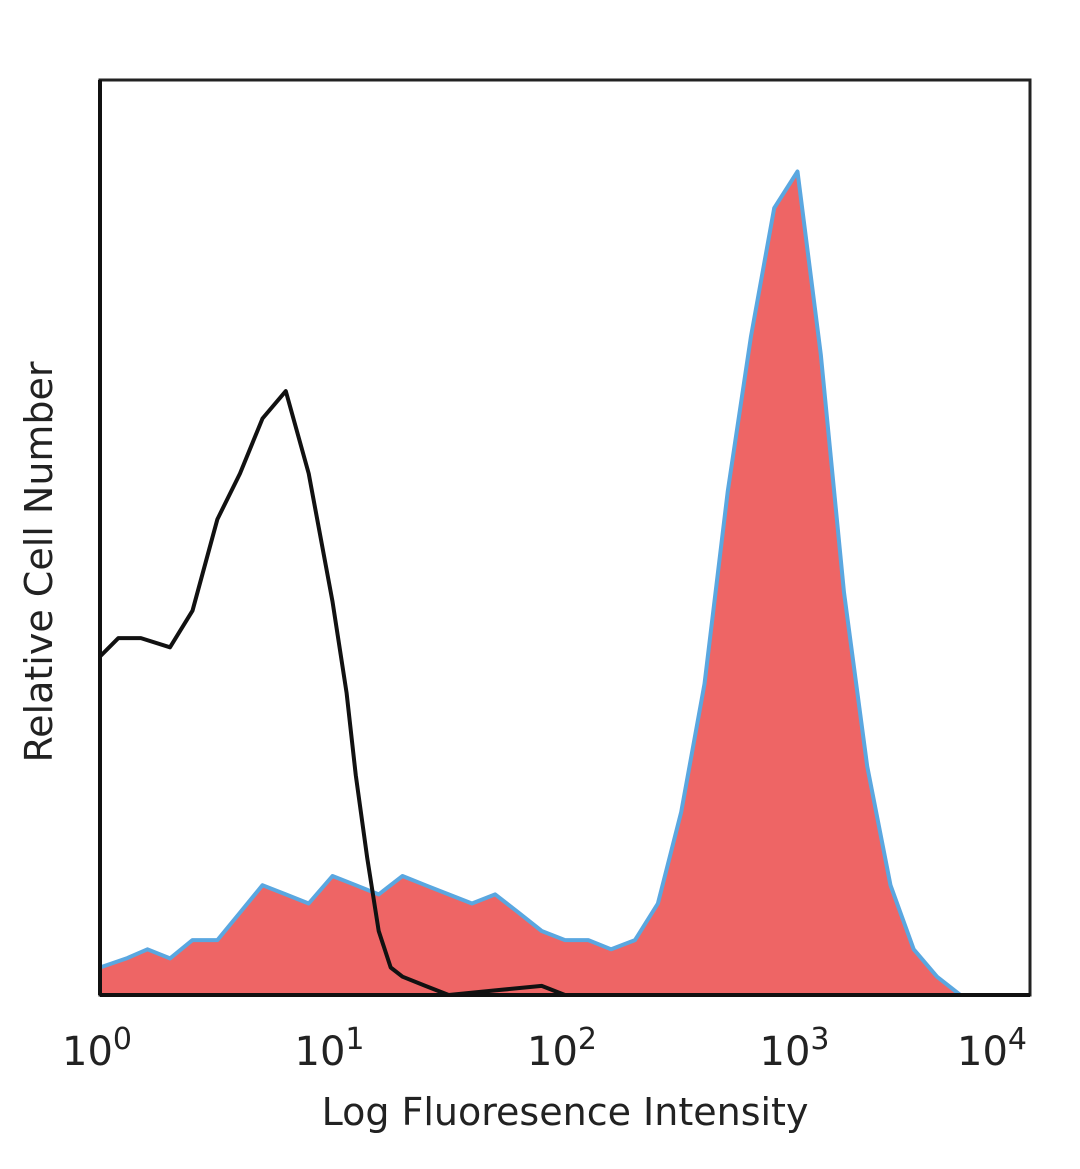 The width and height of the screenshot is (1080, 1169). Describe the element at coordinates (992, 1048) in the screenshot. I see `x-tick-label: 104` at that location.